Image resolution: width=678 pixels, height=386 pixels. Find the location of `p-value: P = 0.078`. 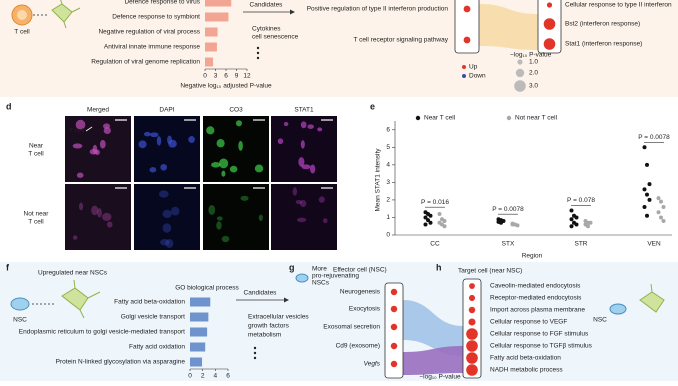

p-value: P = 0.078 is located at coordinates (581, 200).